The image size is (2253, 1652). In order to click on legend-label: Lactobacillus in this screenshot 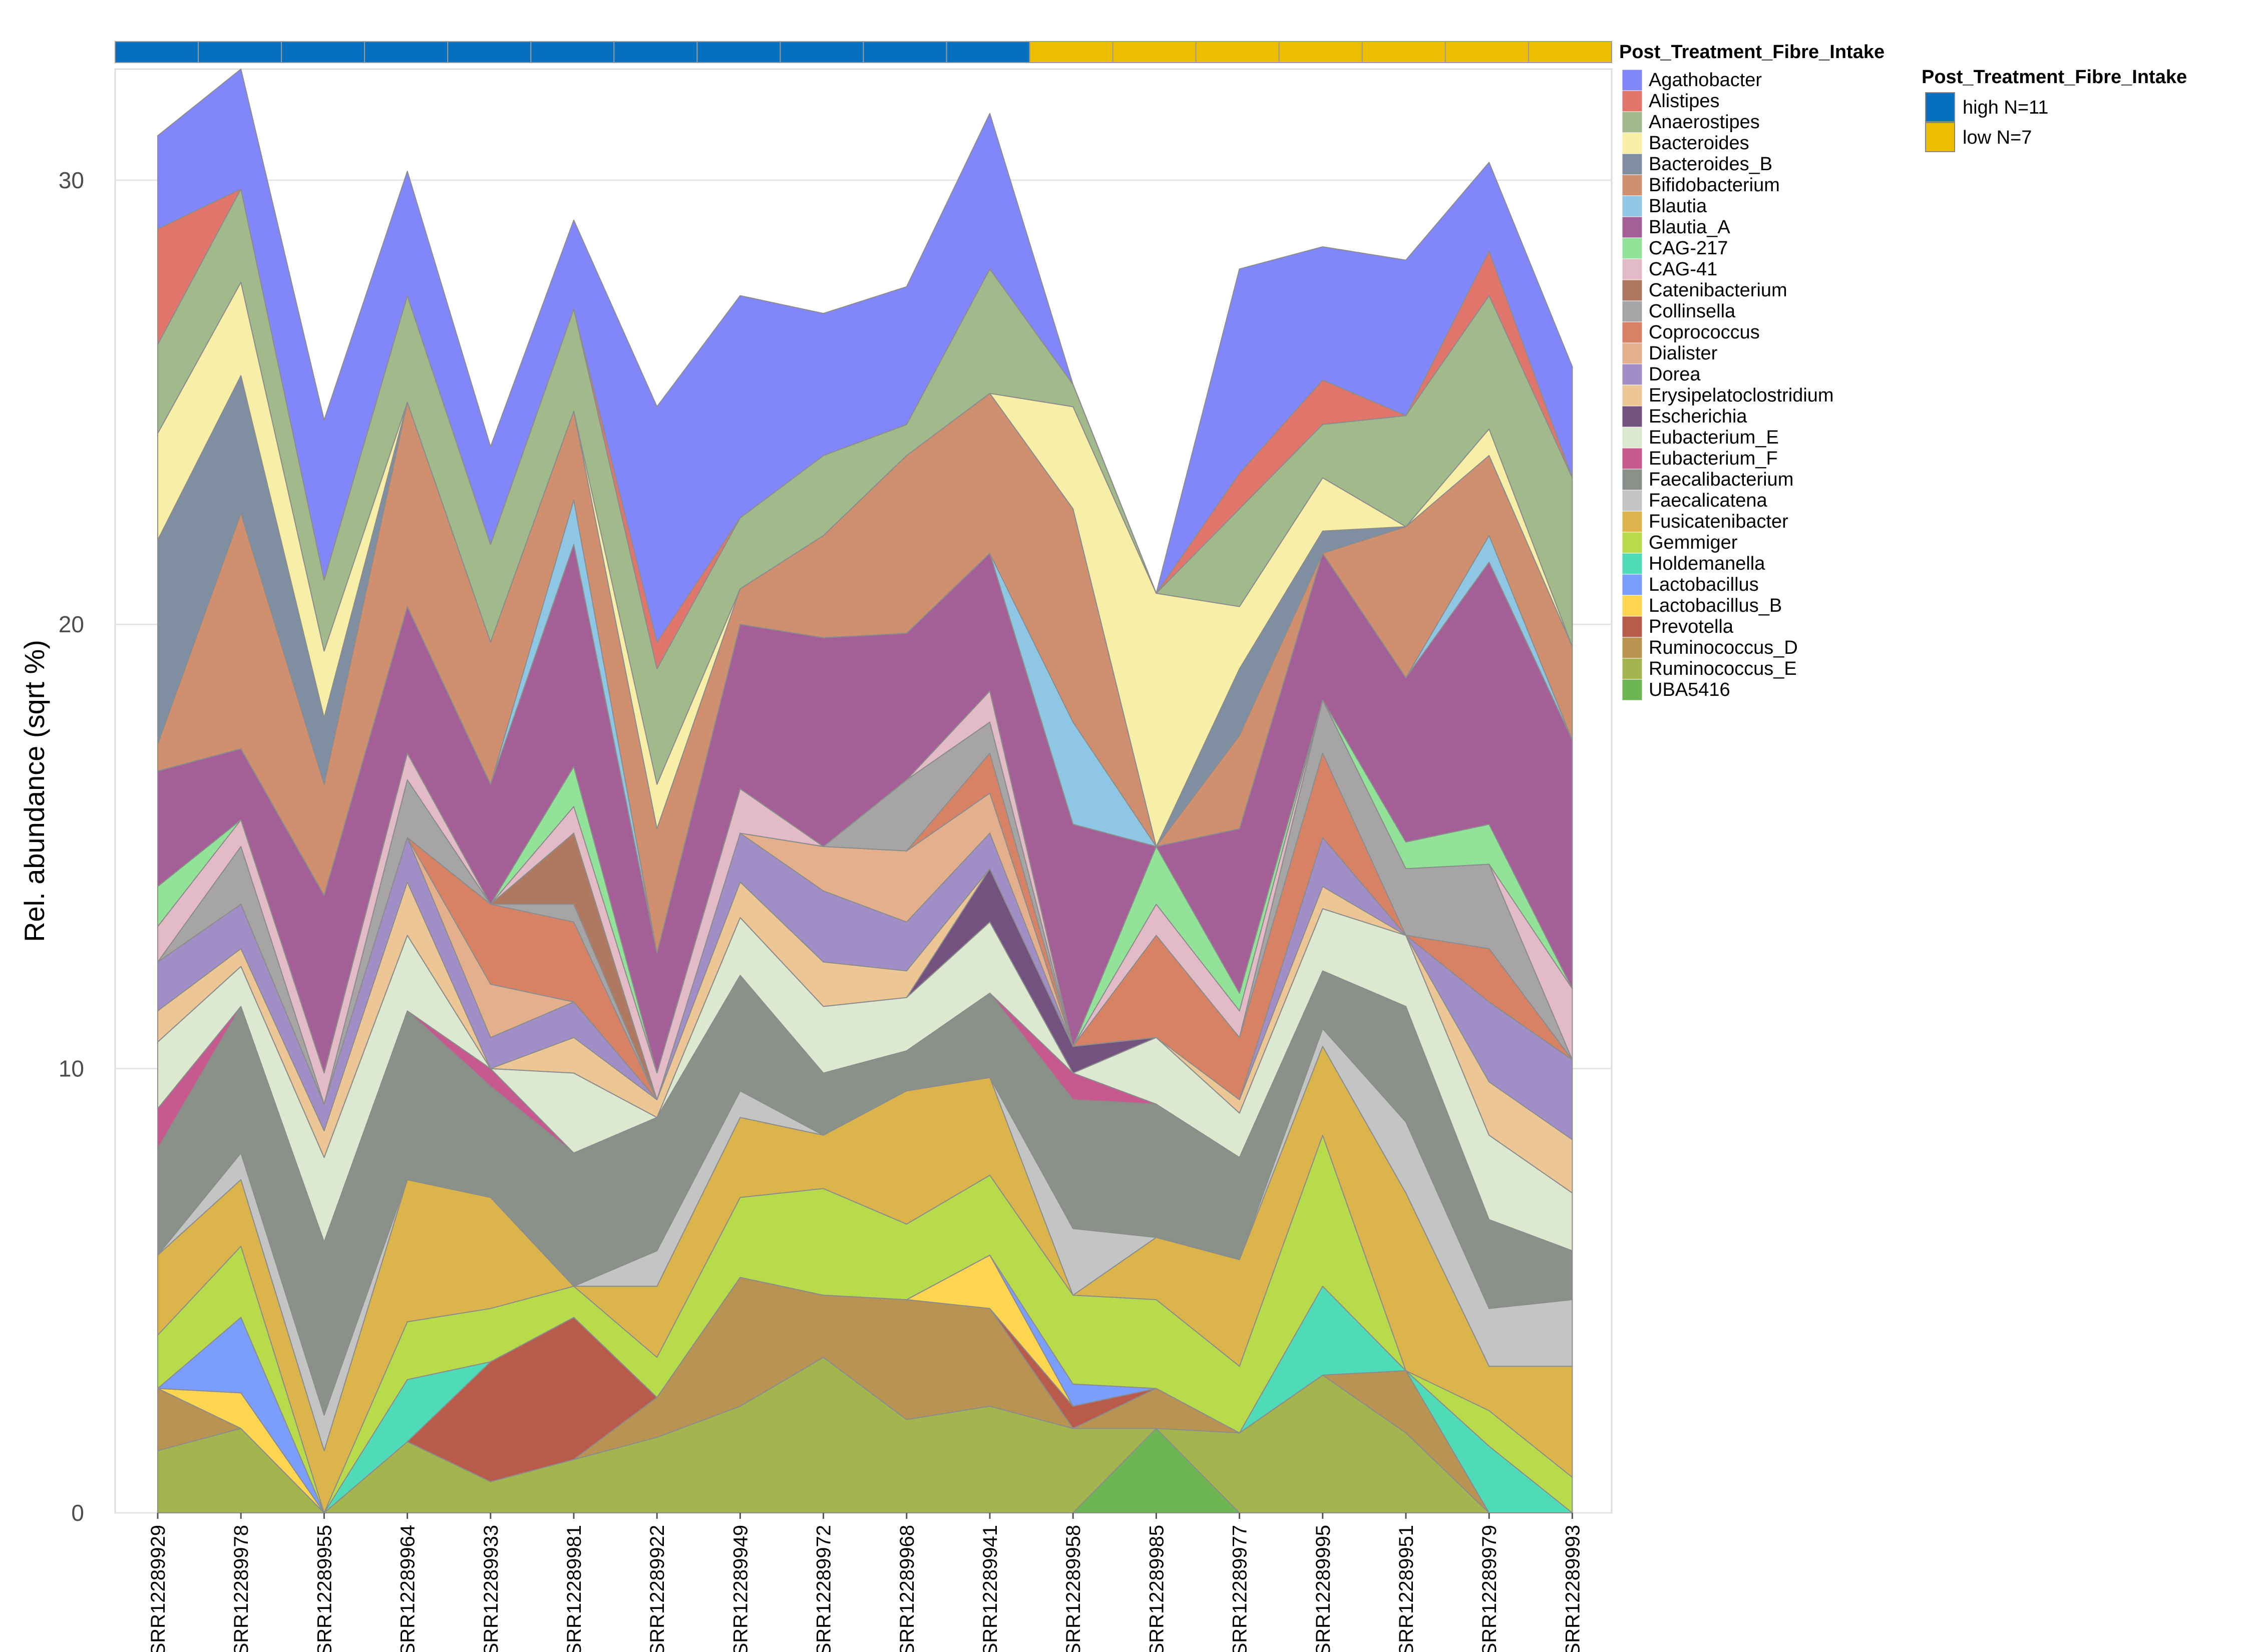, I will do `click(1704, 584)`.